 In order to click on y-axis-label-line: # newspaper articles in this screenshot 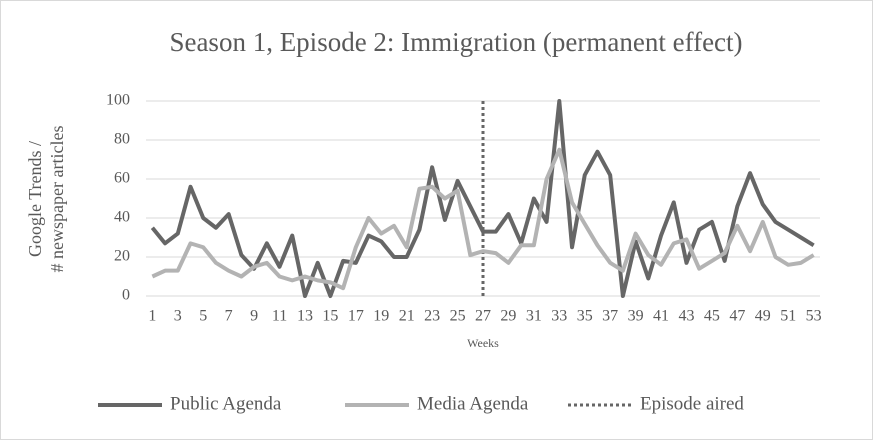, I will do `click(57, 199)`.